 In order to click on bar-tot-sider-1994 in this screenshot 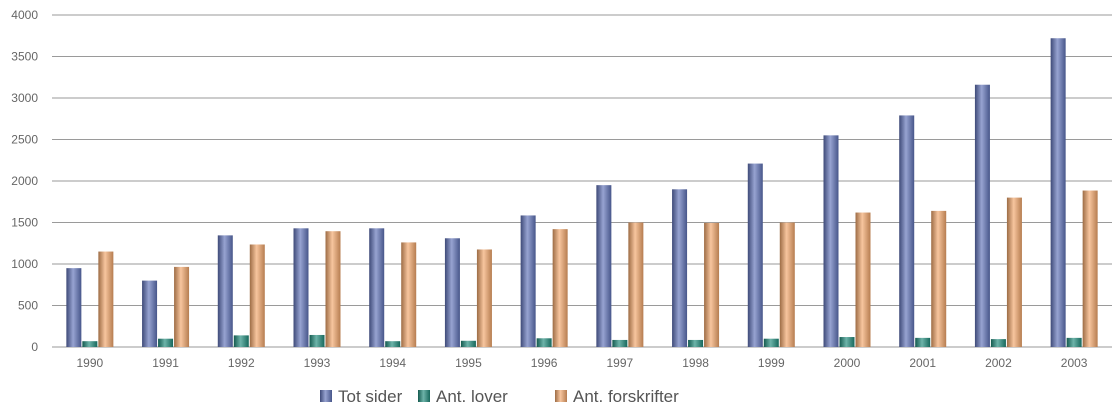, I will do `click(377, 287)`.